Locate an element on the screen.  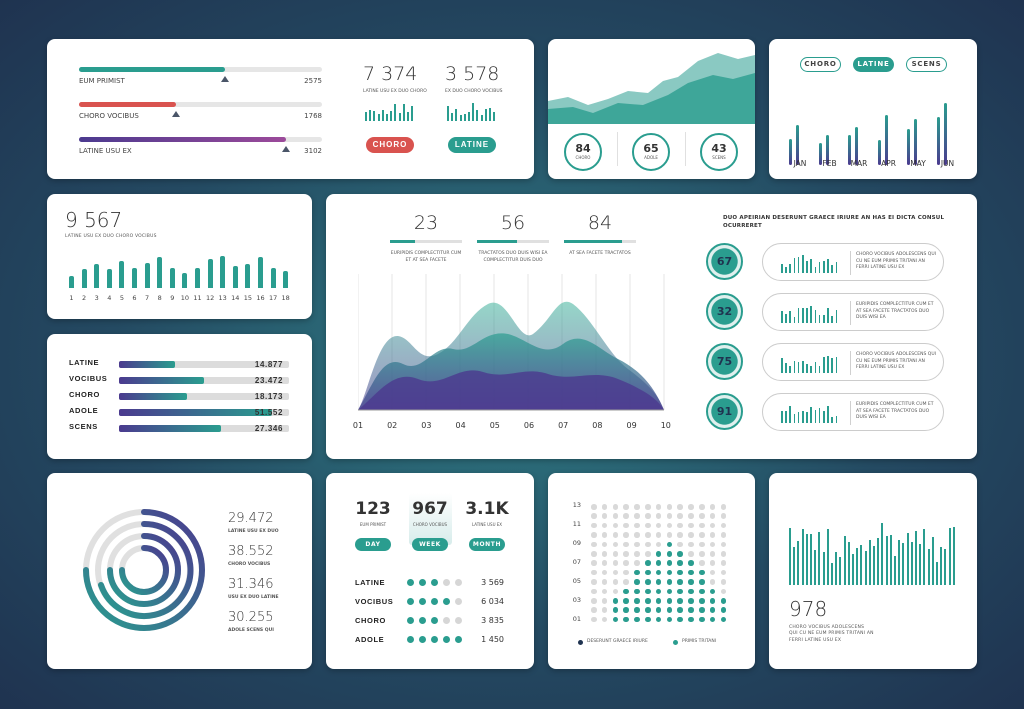
hbar-label: LATINE is located at coordinates (84, 362).